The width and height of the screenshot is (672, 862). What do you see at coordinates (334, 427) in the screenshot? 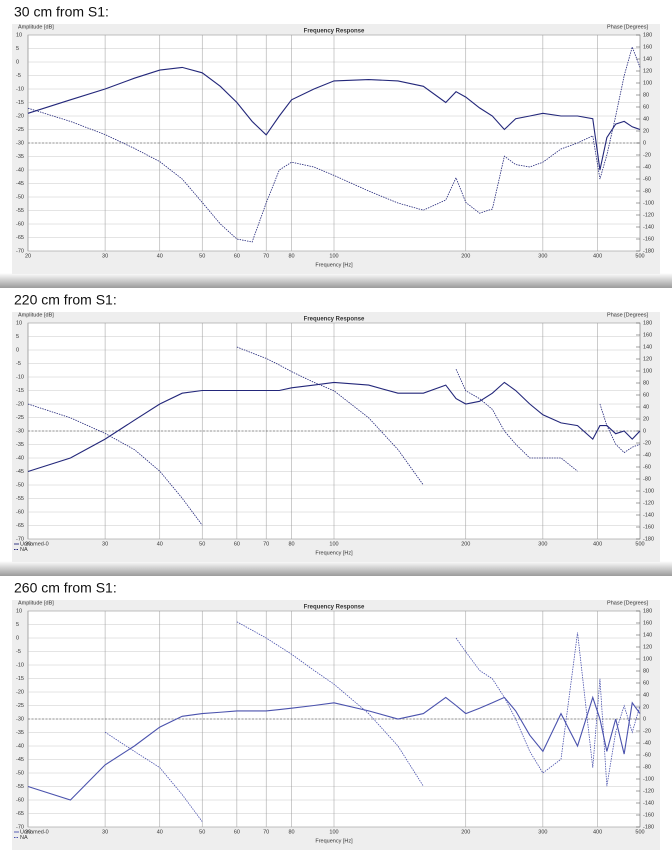
I see `series-line` at bounding box center [334, 427].